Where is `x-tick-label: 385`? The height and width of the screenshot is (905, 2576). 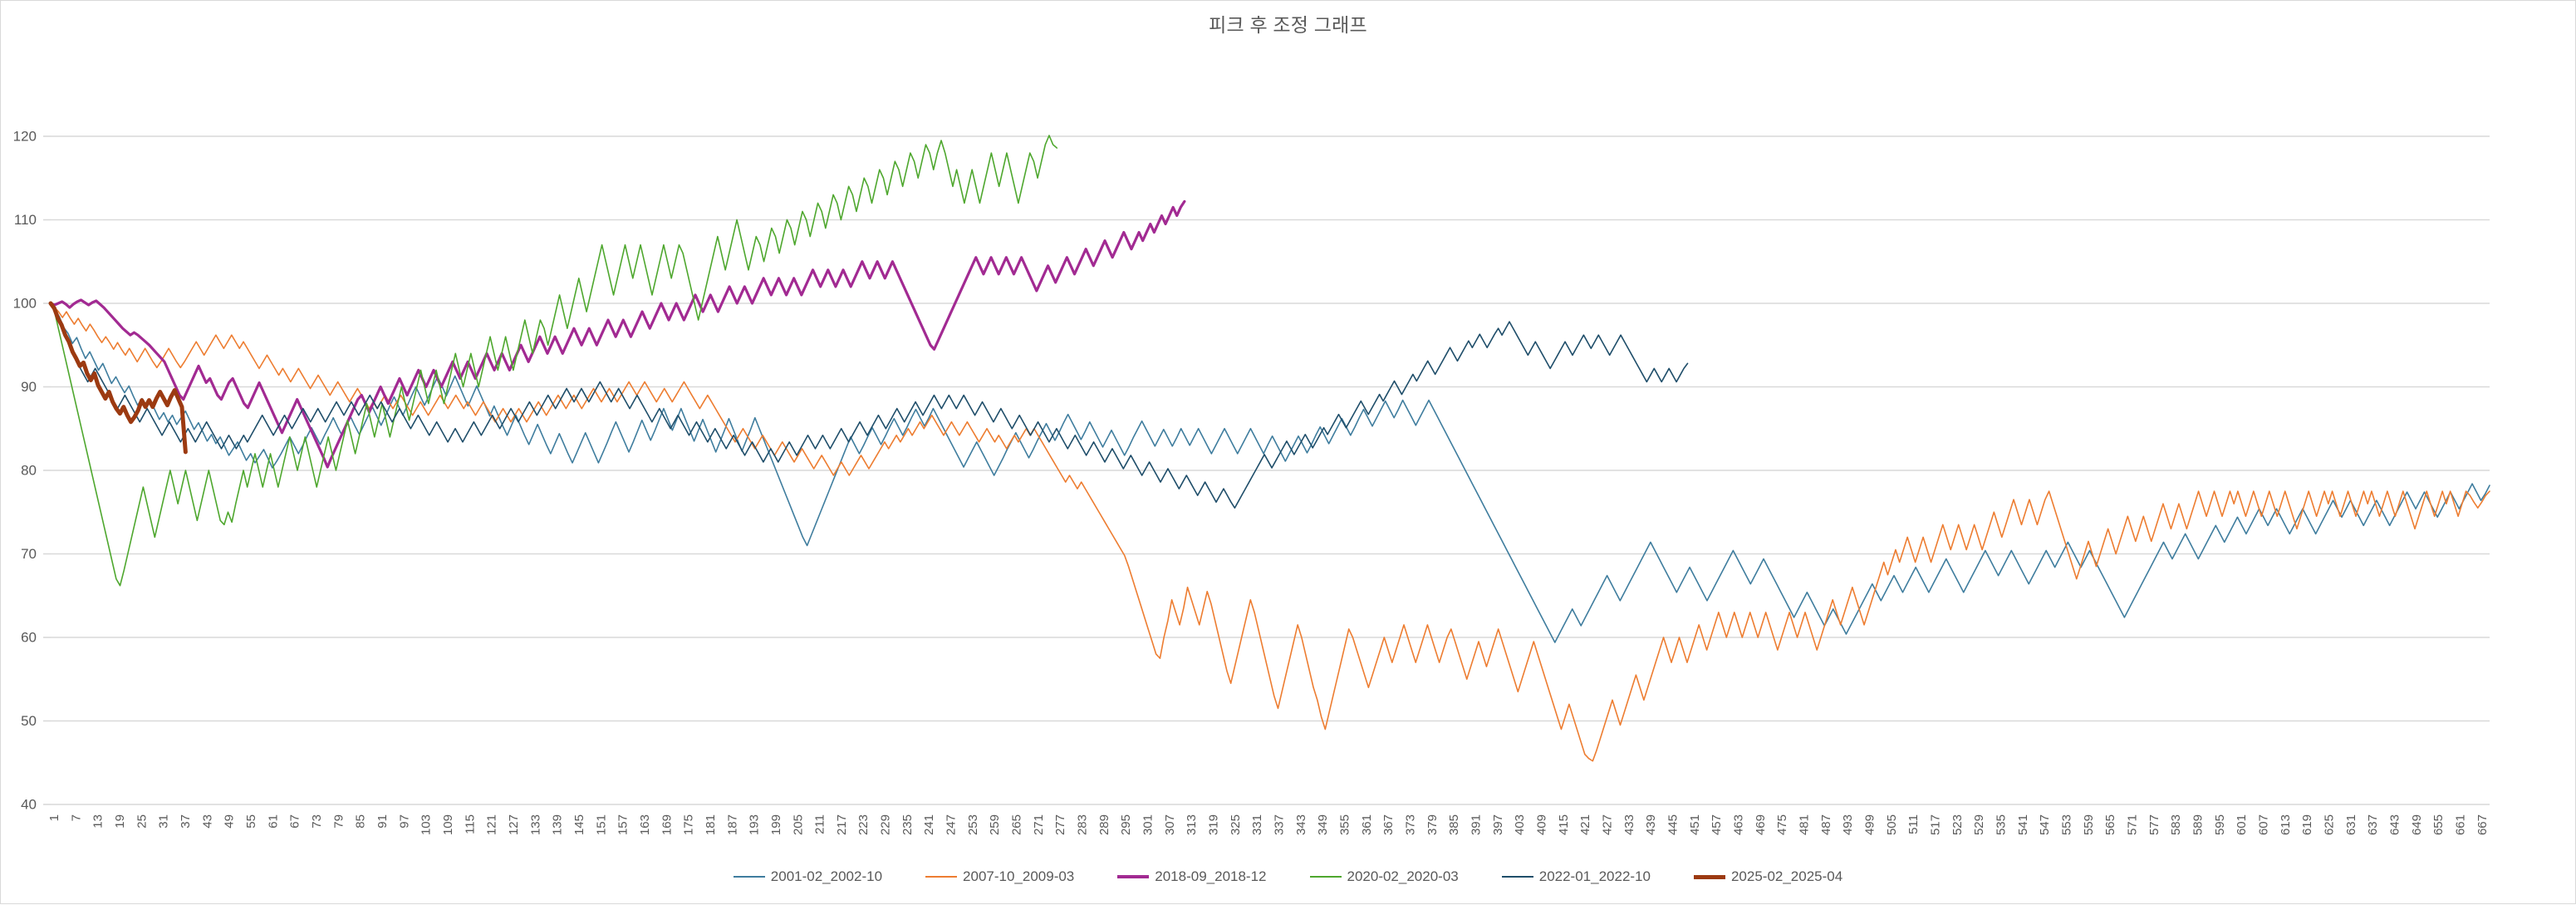 x-tick-label: 385 is located at coordinates (1454, 824).